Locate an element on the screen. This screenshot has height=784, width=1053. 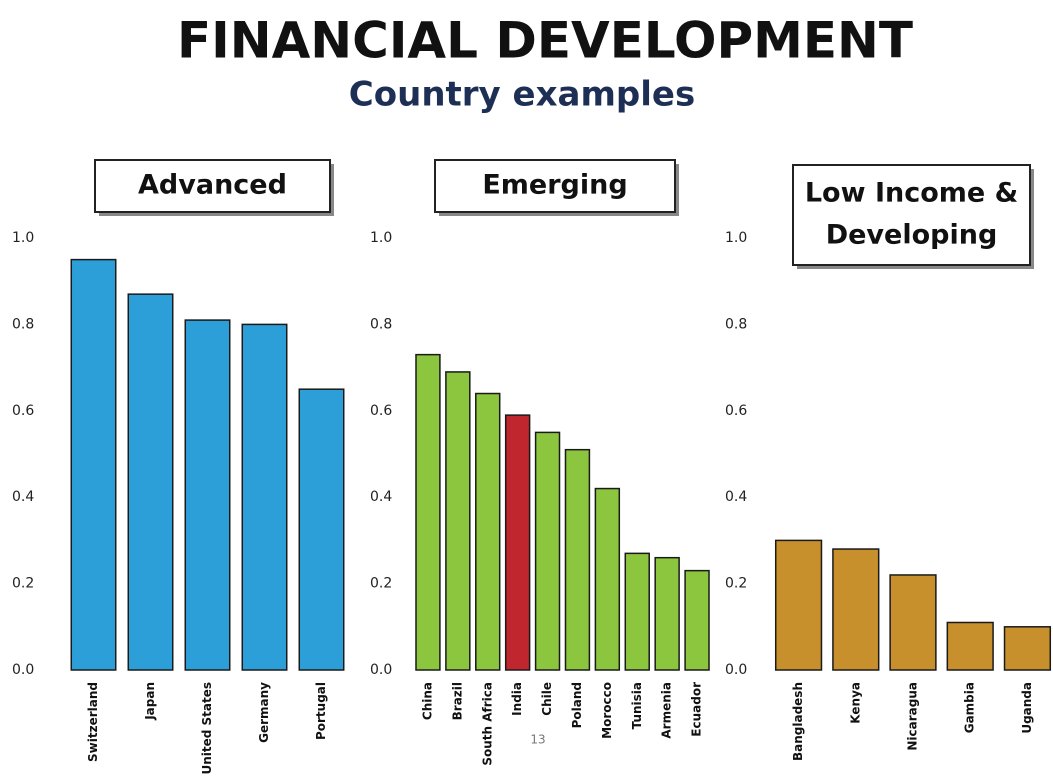
x-tick-label: Tunisia is located at coordinates (637, 705).